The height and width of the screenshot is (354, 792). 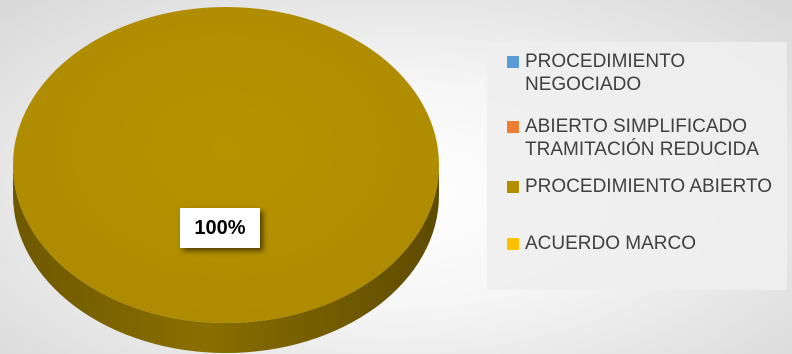 What do you see at coordinates (649, 186) in the screenshot?
I see `legend-label: PROCEDIMIENTO ABIERTO` at bounding box center [649, 186].